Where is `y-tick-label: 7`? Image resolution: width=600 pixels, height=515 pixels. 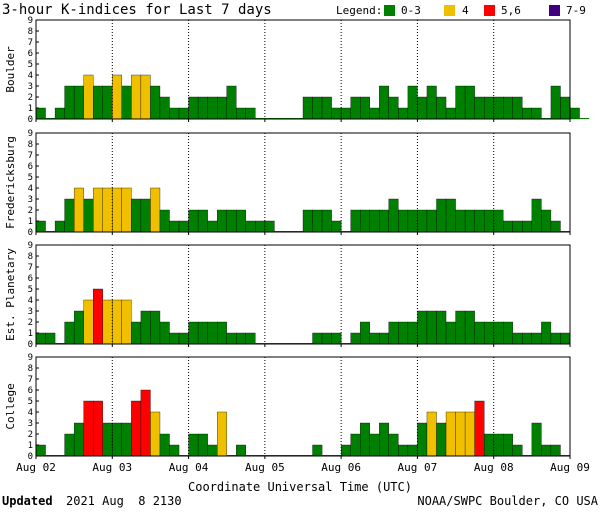 y-tick-label: 7 is located at coordinates (30, 43).